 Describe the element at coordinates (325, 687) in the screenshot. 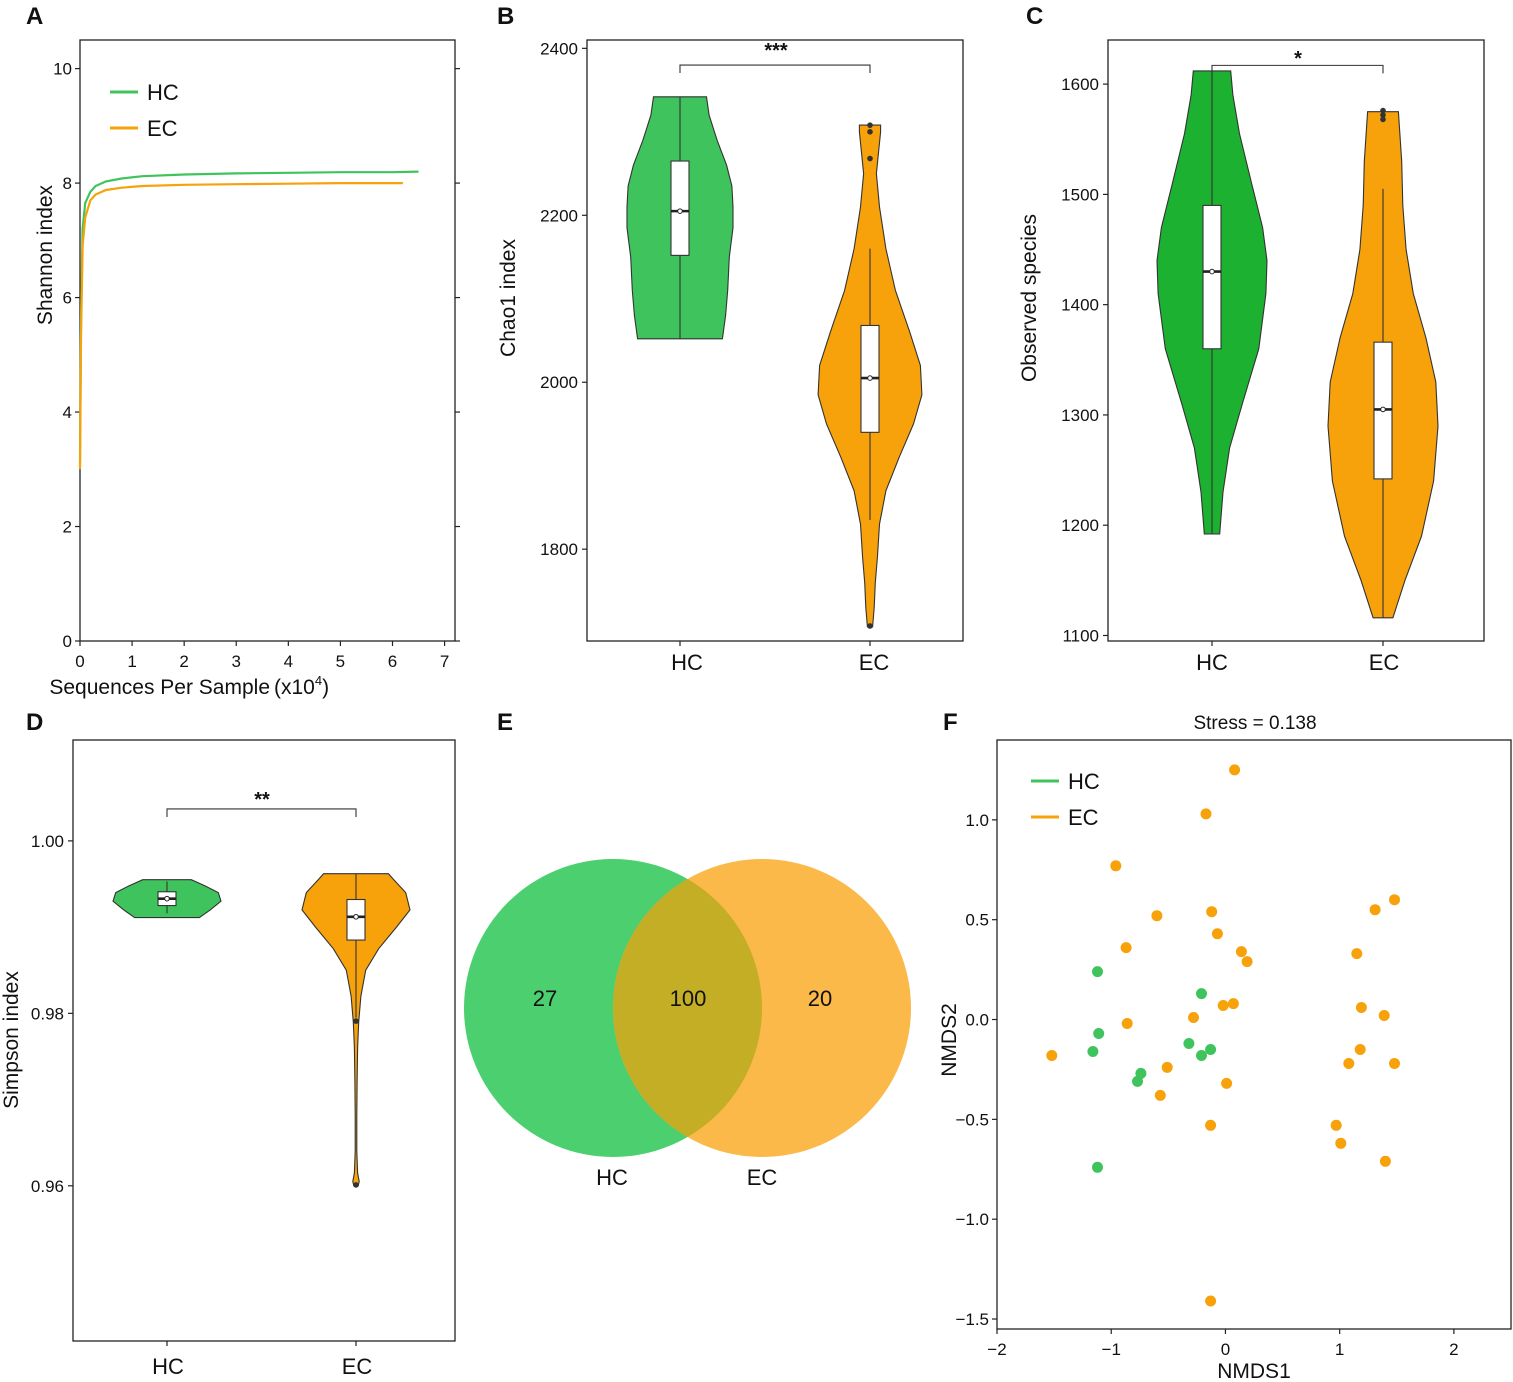

I see `panel-a-xlabel-unit-close: )` at that location.